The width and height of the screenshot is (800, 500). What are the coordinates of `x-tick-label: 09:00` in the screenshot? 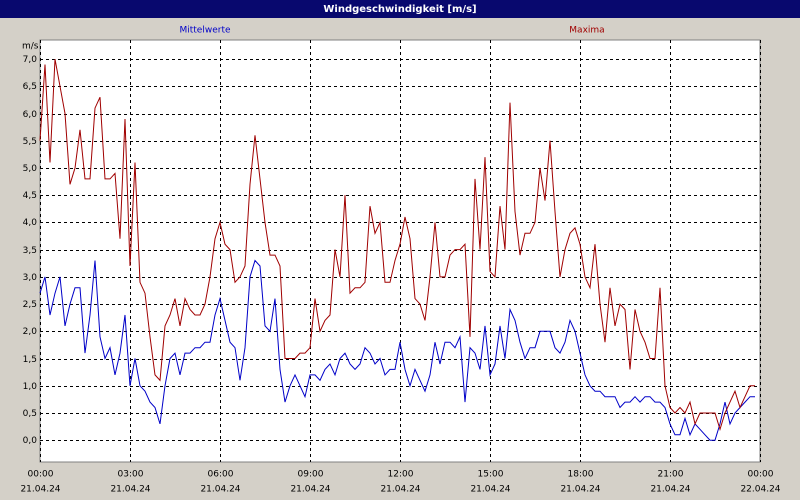 It's located at (311, 475).